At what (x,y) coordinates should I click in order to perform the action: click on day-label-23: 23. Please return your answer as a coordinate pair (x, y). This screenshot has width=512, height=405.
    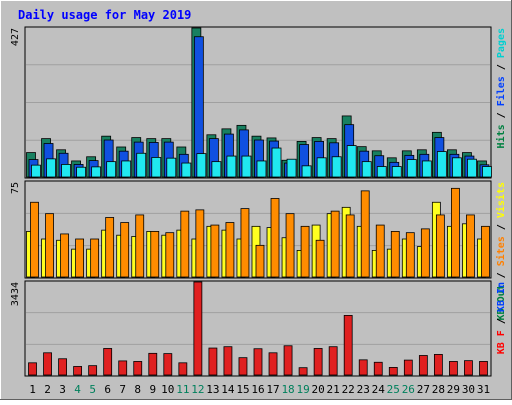
    Looking at the image, I should click on (363, 389).